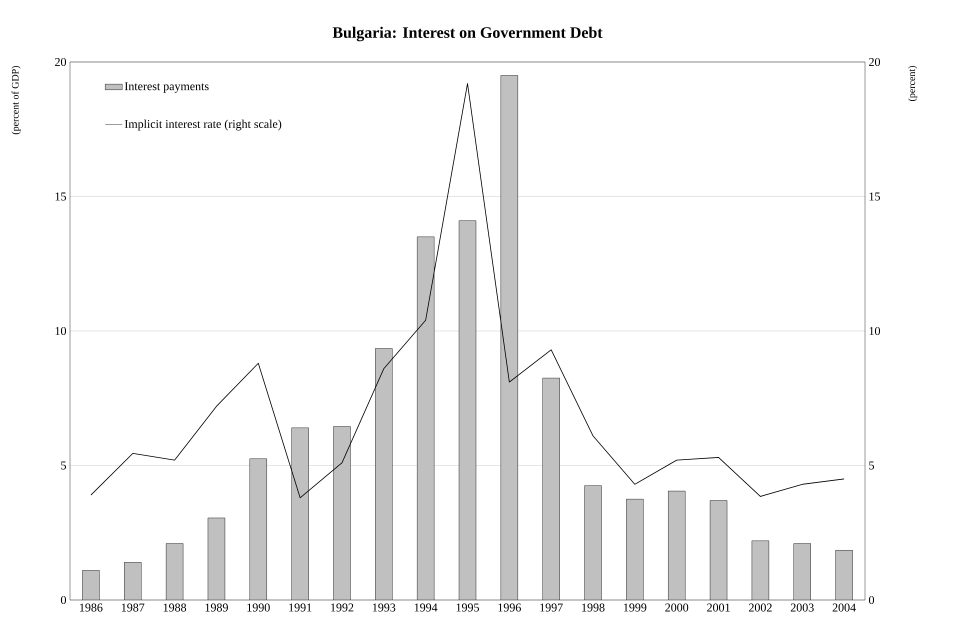 This screenshot has height=636, width=955. What do you see at coordinates (133, 608) in the screenshot?
I see `x-tick-label: 1987` at bounding box center [133, 608].